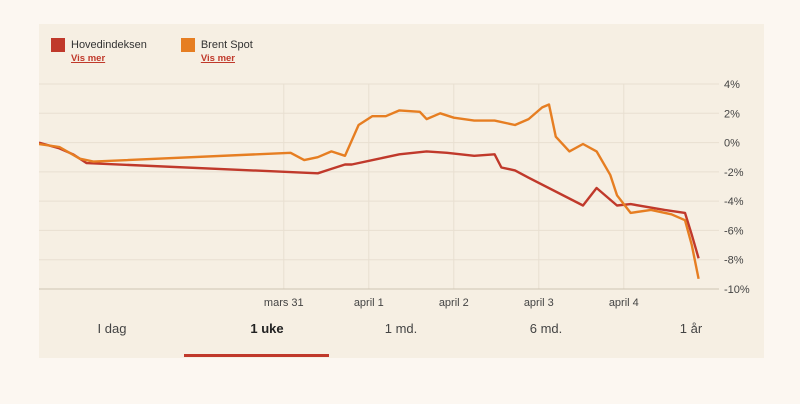 The image size is (800, 404). I want to click on legend-label-hovedindeksen: Hovedindeksen, so click(109, 45).